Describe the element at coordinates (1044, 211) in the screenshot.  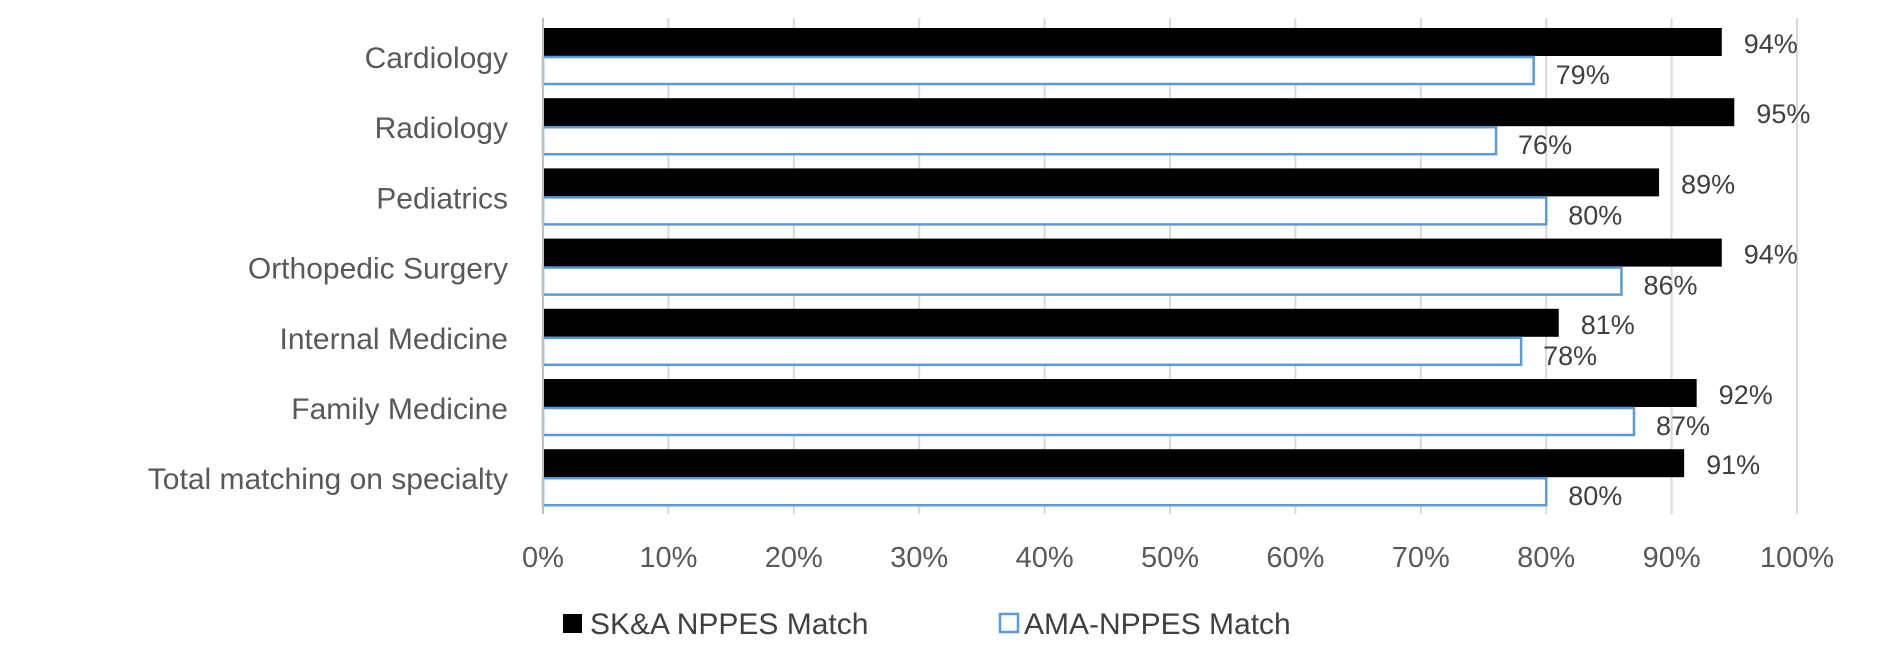
I see `bar-ama-nppes-match-pediatrics` at that location.